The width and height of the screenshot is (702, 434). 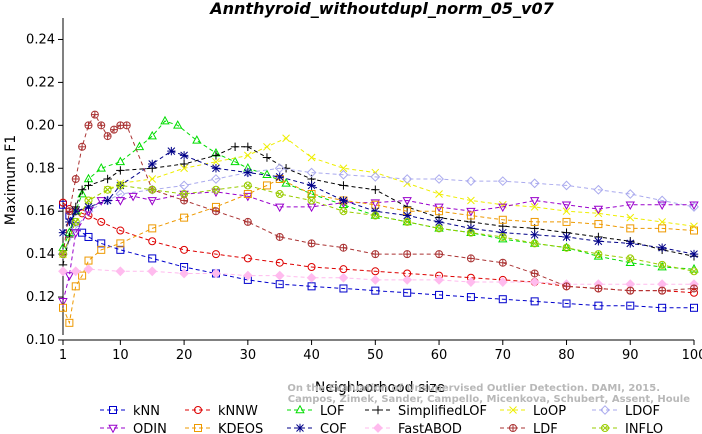 I want to click on legend-item-ldf: LDF, so click(x=529, y=428).